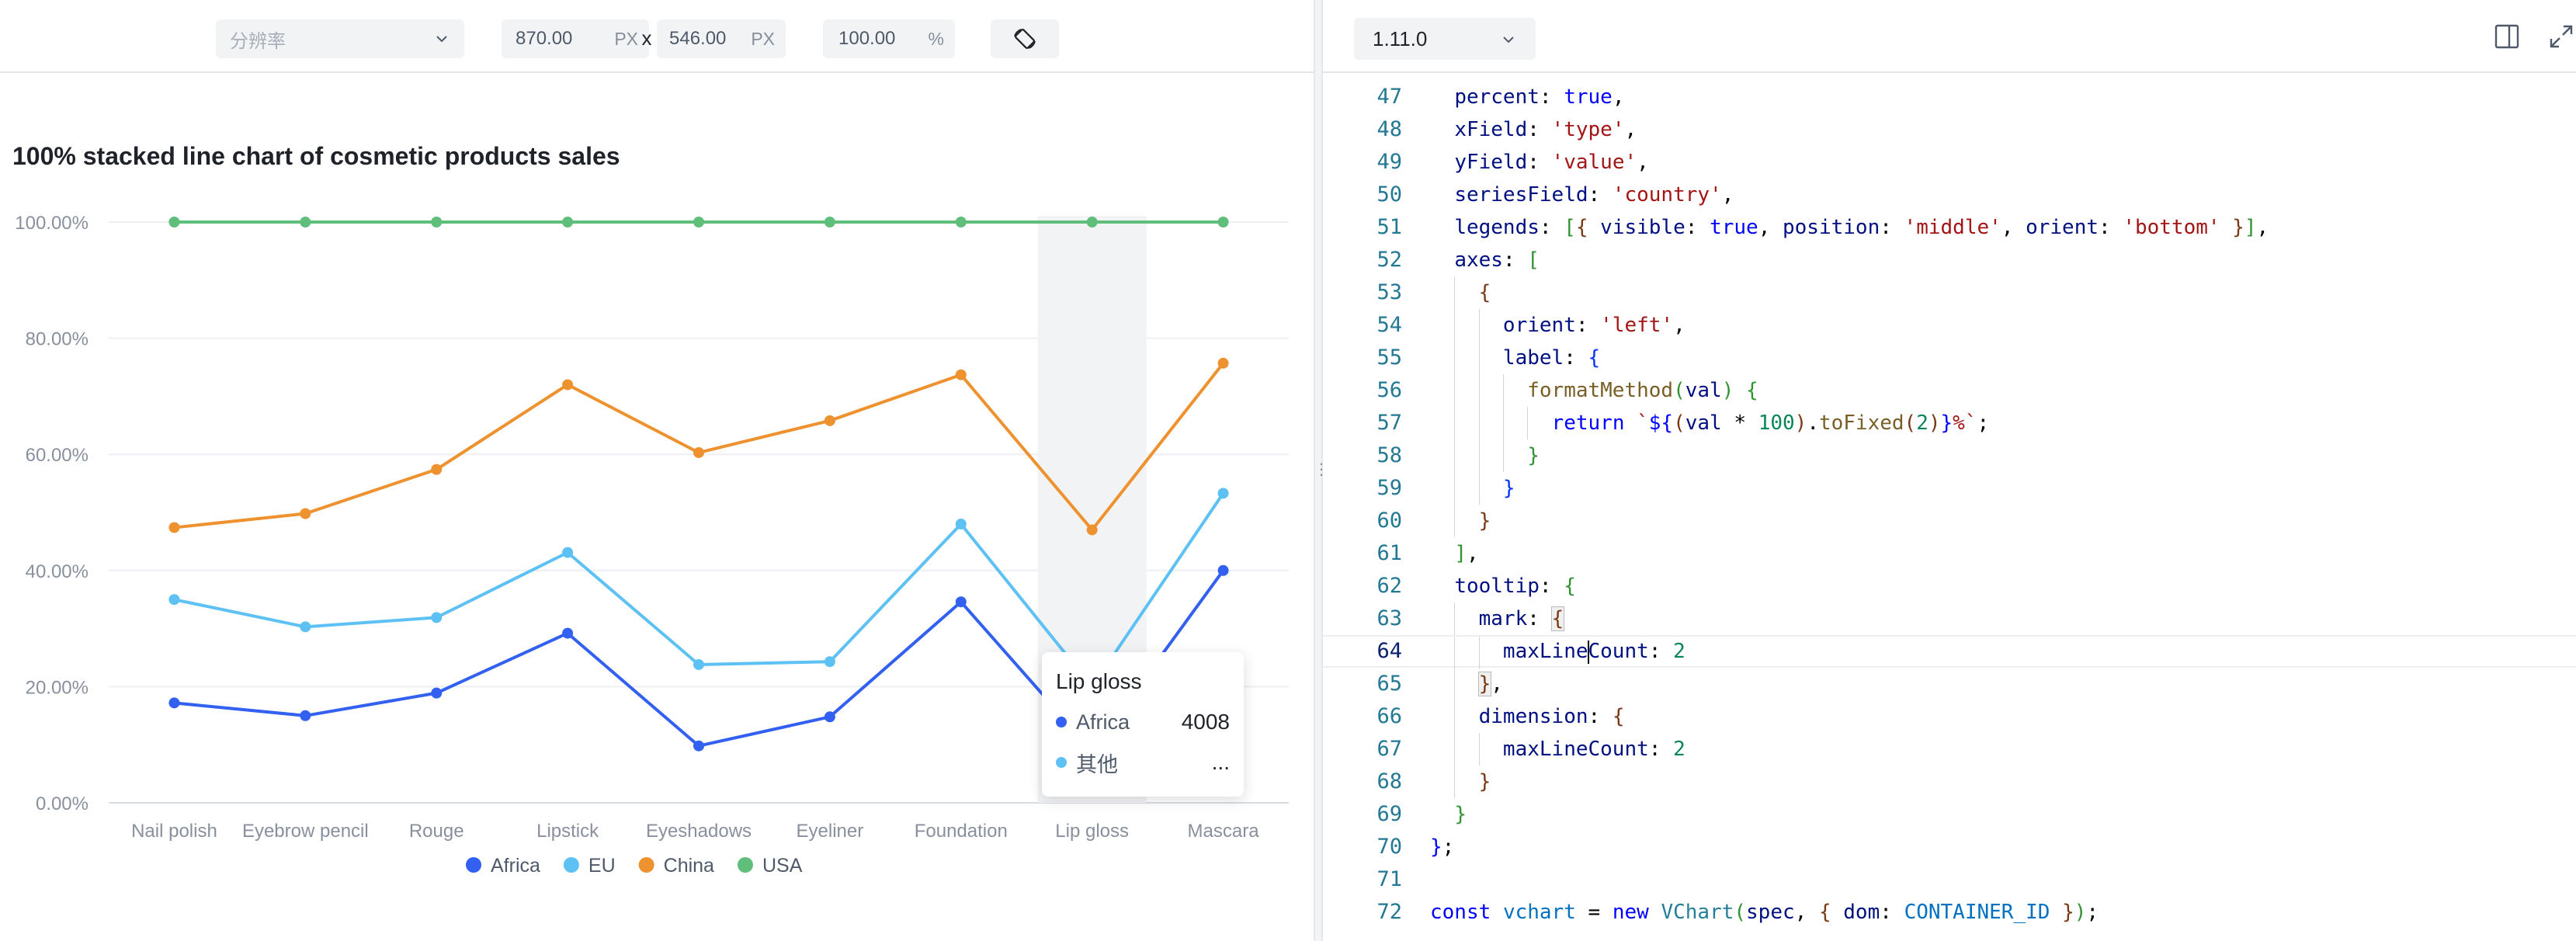 This screenshot has width=2576, height=941. Describe the element at coordinates (646, 865) in the screenshot. I see `legend-marker-china` at that location.